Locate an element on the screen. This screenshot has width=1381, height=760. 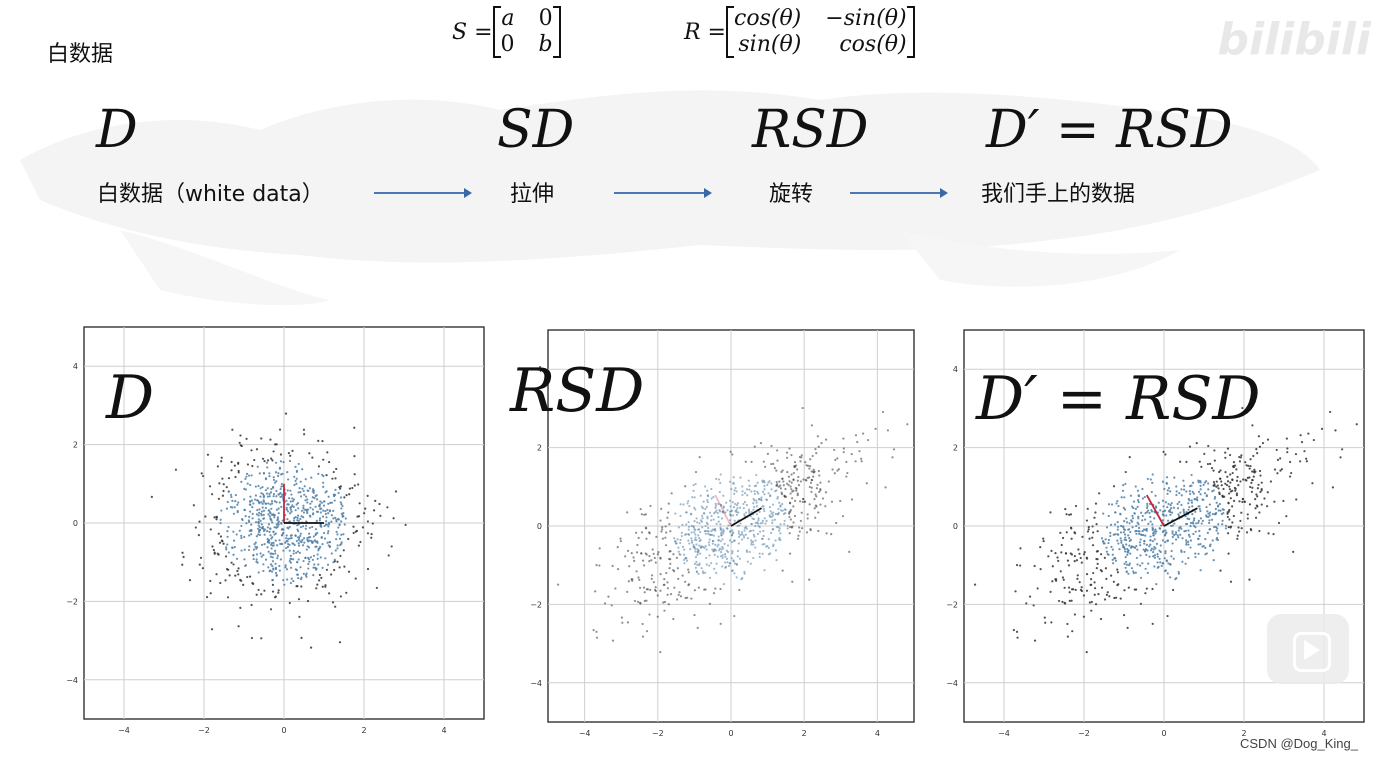
y-tick-label: 0 is located at coordinates (539, 526).